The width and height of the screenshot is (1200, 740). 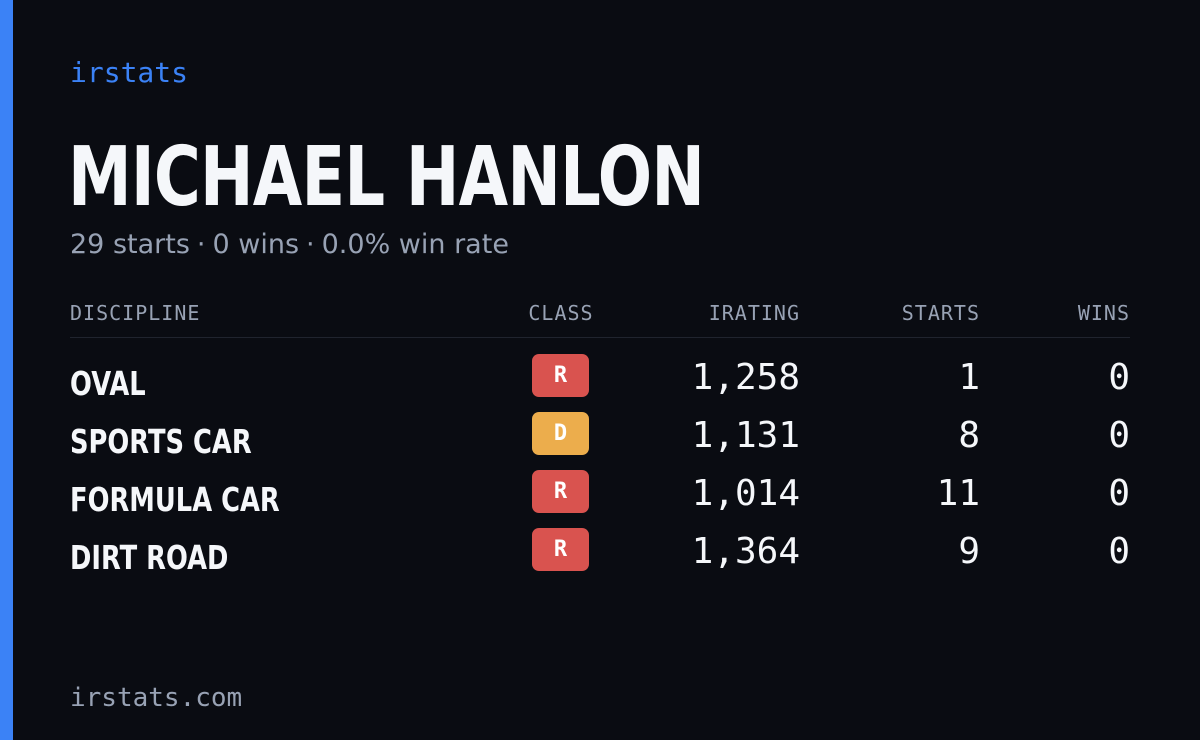 I want to click on irating-cell: 1,258, so click(x=745, y=377).